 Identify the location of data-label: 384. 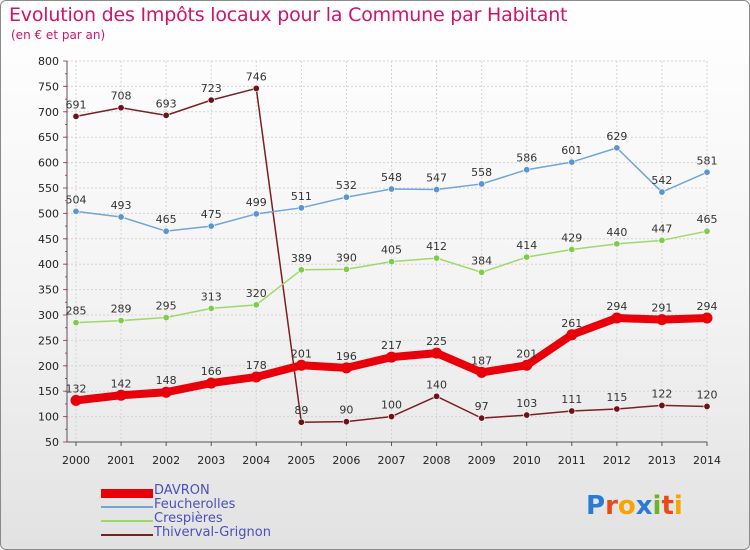
(481, 260).